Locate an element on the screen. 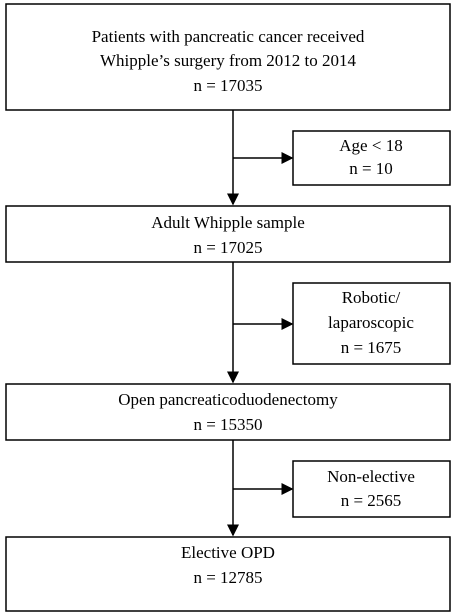  box-text: n = 2565 is located at coordinates (371, 500).